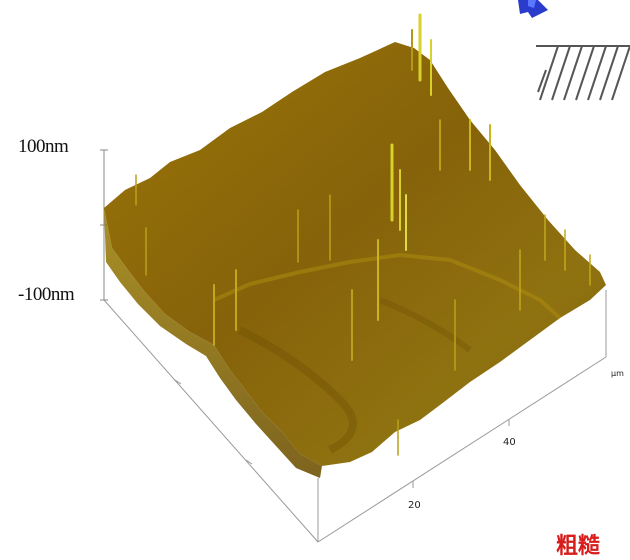 This screenshot has width=630, height=560. What do you see at coordinates (509, 442) in the screenshot?
I see `x-tick-label: 40` at bounding box center [509, 442].